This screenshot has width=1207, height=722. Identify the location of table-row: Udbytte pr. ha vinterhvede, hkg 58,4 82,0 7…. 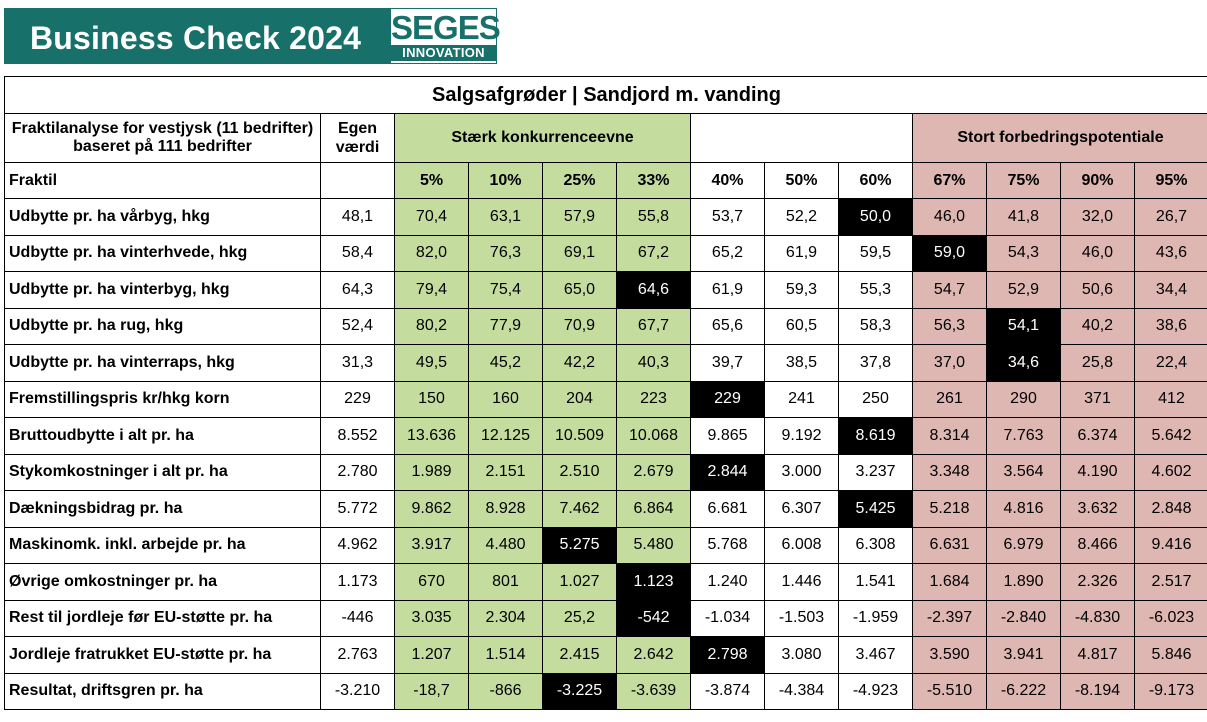
(605, 253).